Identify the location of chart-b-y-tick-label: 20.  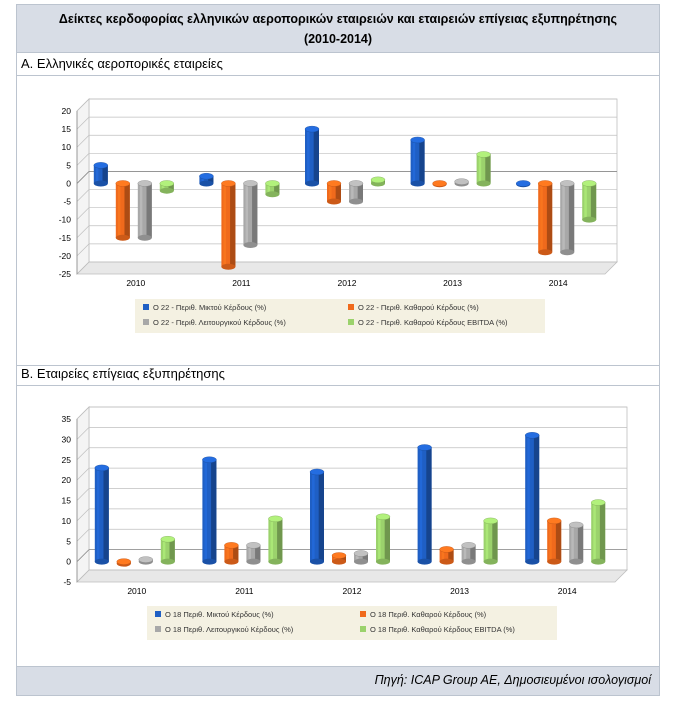
(67, 480).